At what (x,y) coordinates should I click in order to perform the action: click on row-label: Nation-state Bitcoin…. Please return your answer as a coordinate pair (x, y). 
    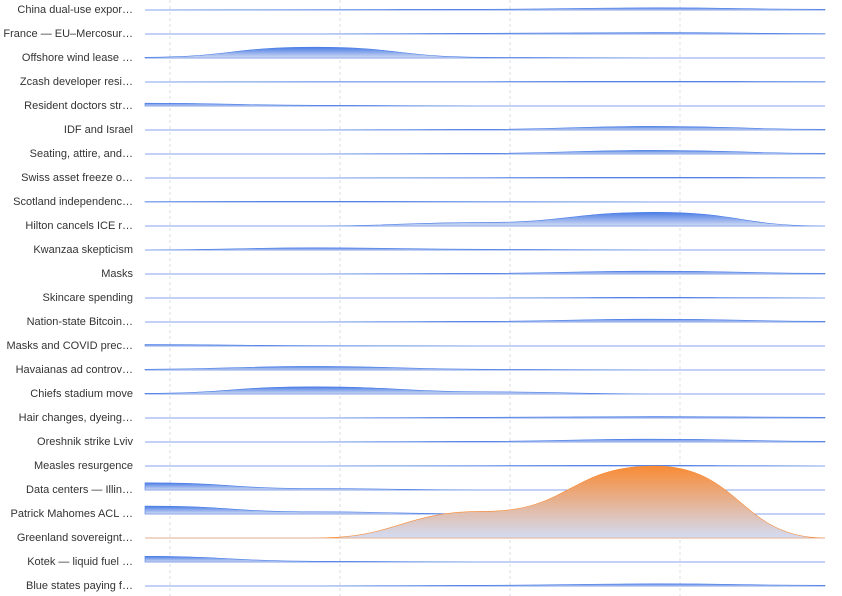
    Looking at the image, I should click on (80, 322).